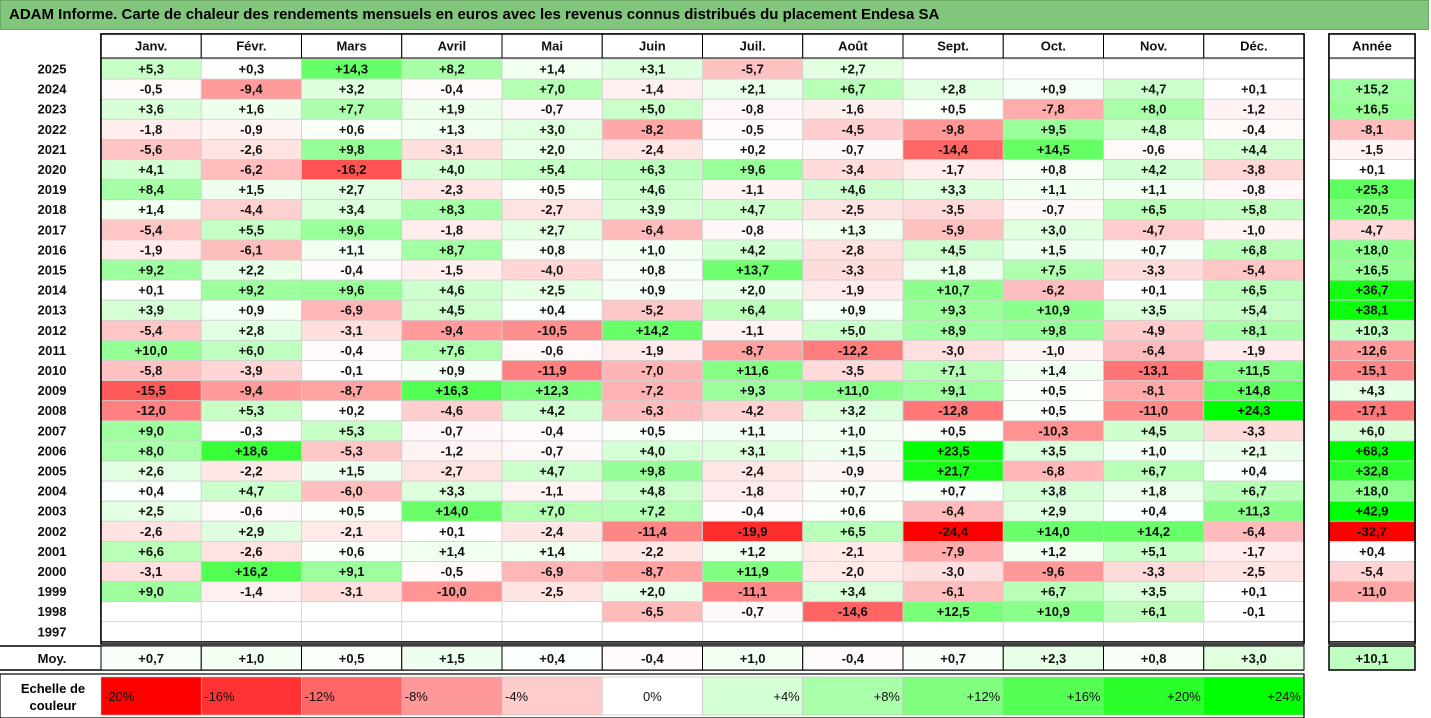 The width and height of the screenshot is (1431, 718). Describe the element at coordinates (52, 229) in the screenshot. I see `year-label: 2017` at that location.